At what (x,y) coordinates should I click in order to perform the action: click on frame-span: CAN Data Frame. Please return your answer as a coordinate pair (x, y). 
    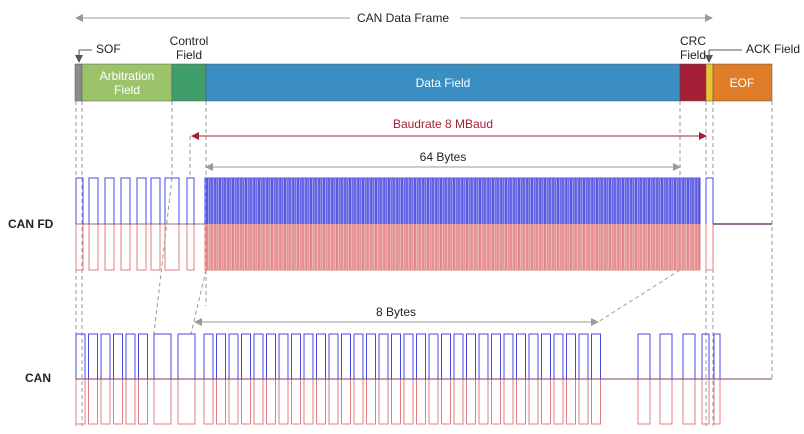
    Looking at the image, I should click on (394, 18).